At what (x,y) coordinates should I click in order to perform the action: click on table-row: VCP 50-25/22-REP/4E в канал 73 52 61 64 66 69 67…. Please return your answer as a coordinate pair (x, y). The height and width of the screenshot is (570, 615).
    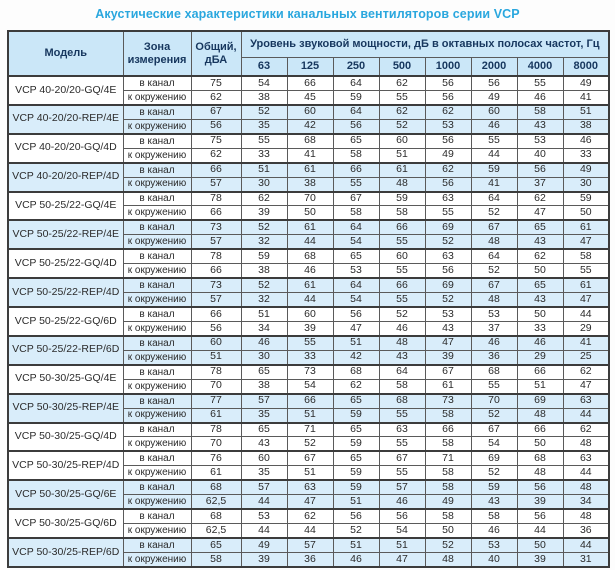
    Looking at the image, I should click on (308, 234).